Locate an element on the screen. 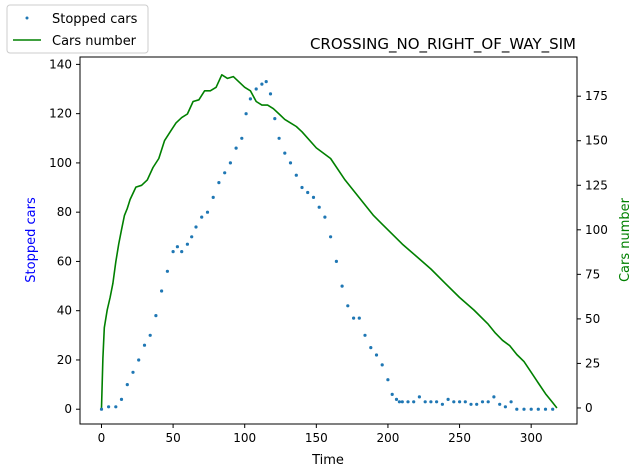 This screenshot has height=476, width=640. y-right-tick-label: 50 is located at coordinates (592, 319).